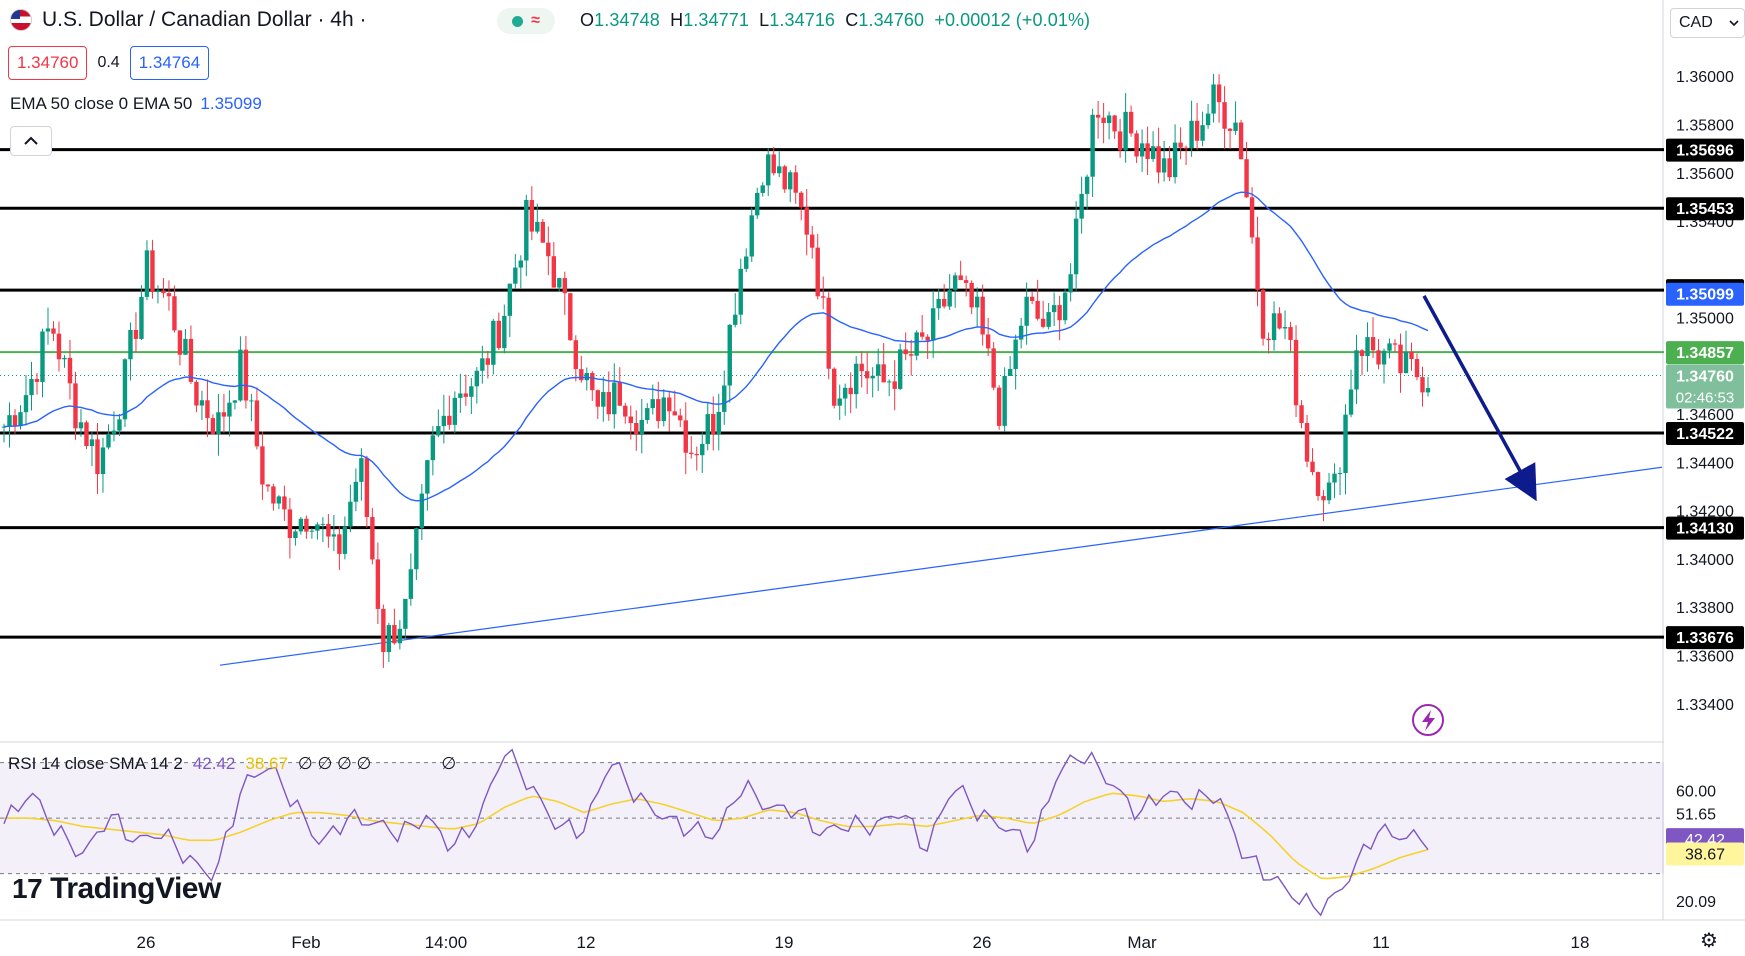  I want to click on sell-price-button: 1.34760, so click(48, 63).